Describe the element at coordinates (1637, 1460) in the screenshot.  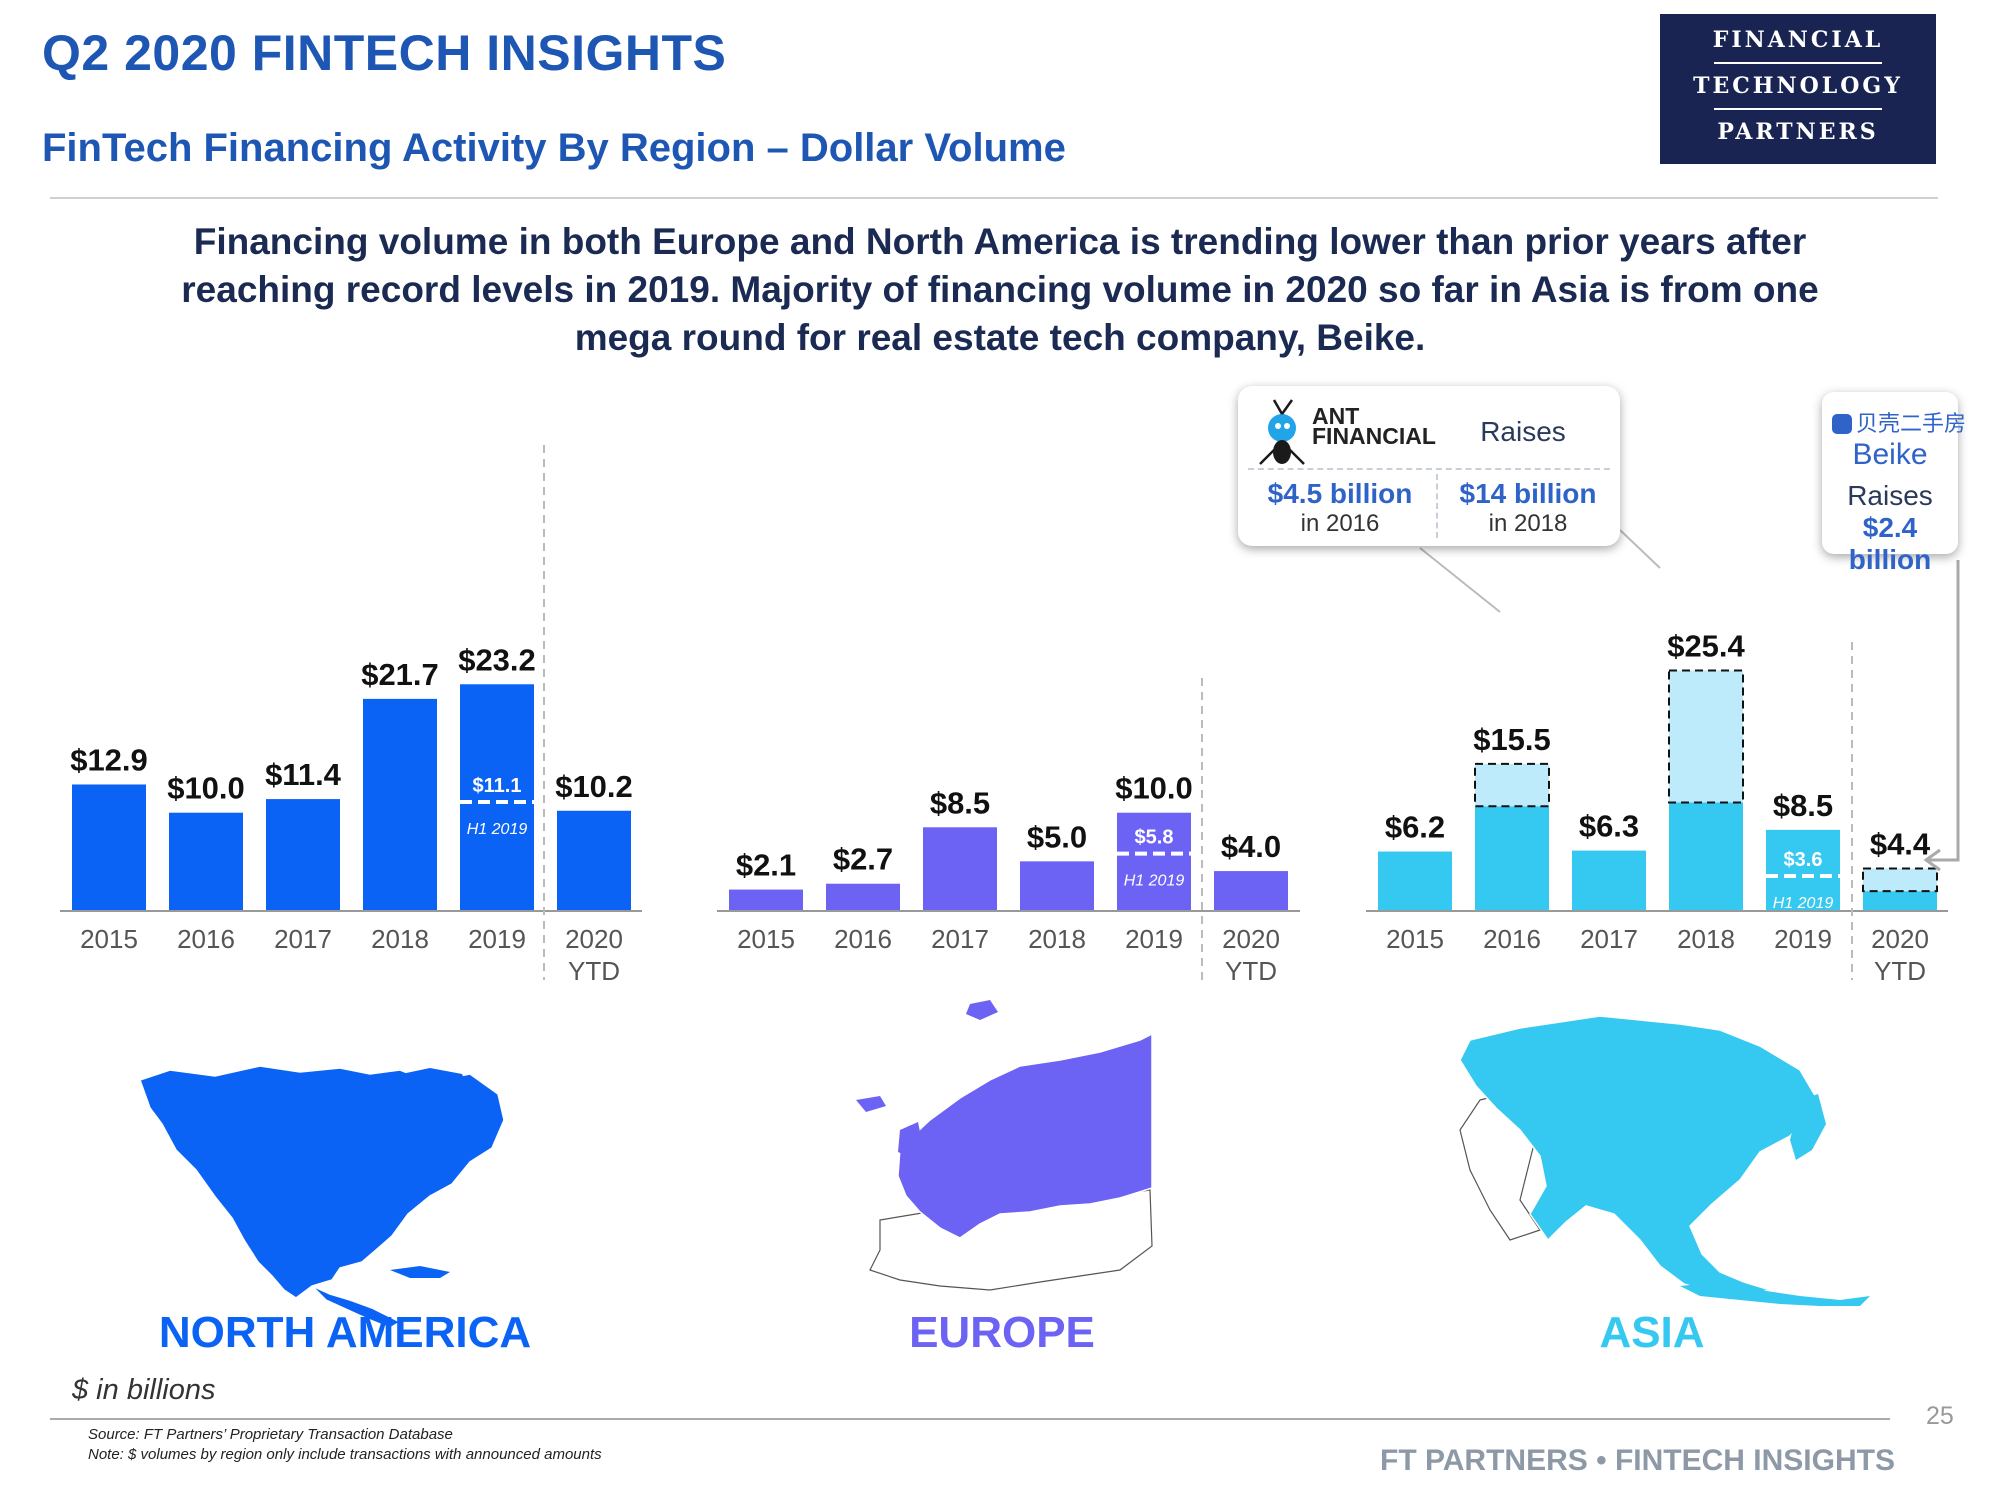
I see `footer-brand: FT PARTNERS • FINTECH INSIGHTS` at that location.